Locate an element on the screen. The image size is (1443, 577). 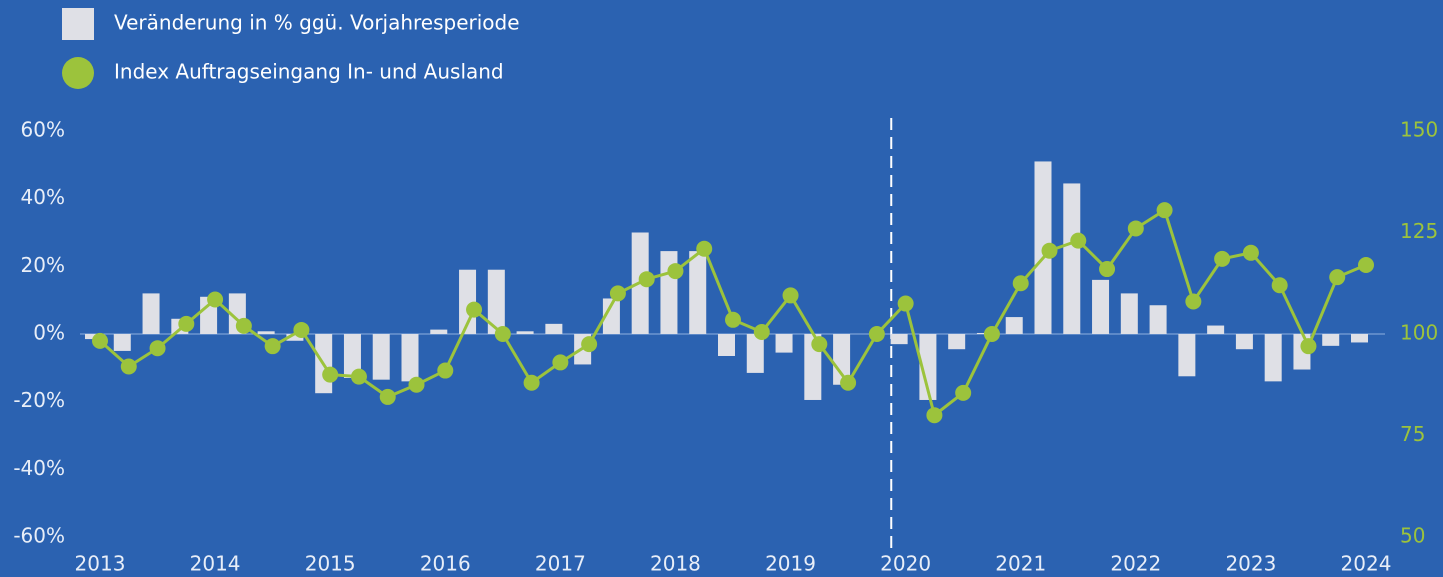
y-tick-label: 0% is located at coordinates (49, 333).